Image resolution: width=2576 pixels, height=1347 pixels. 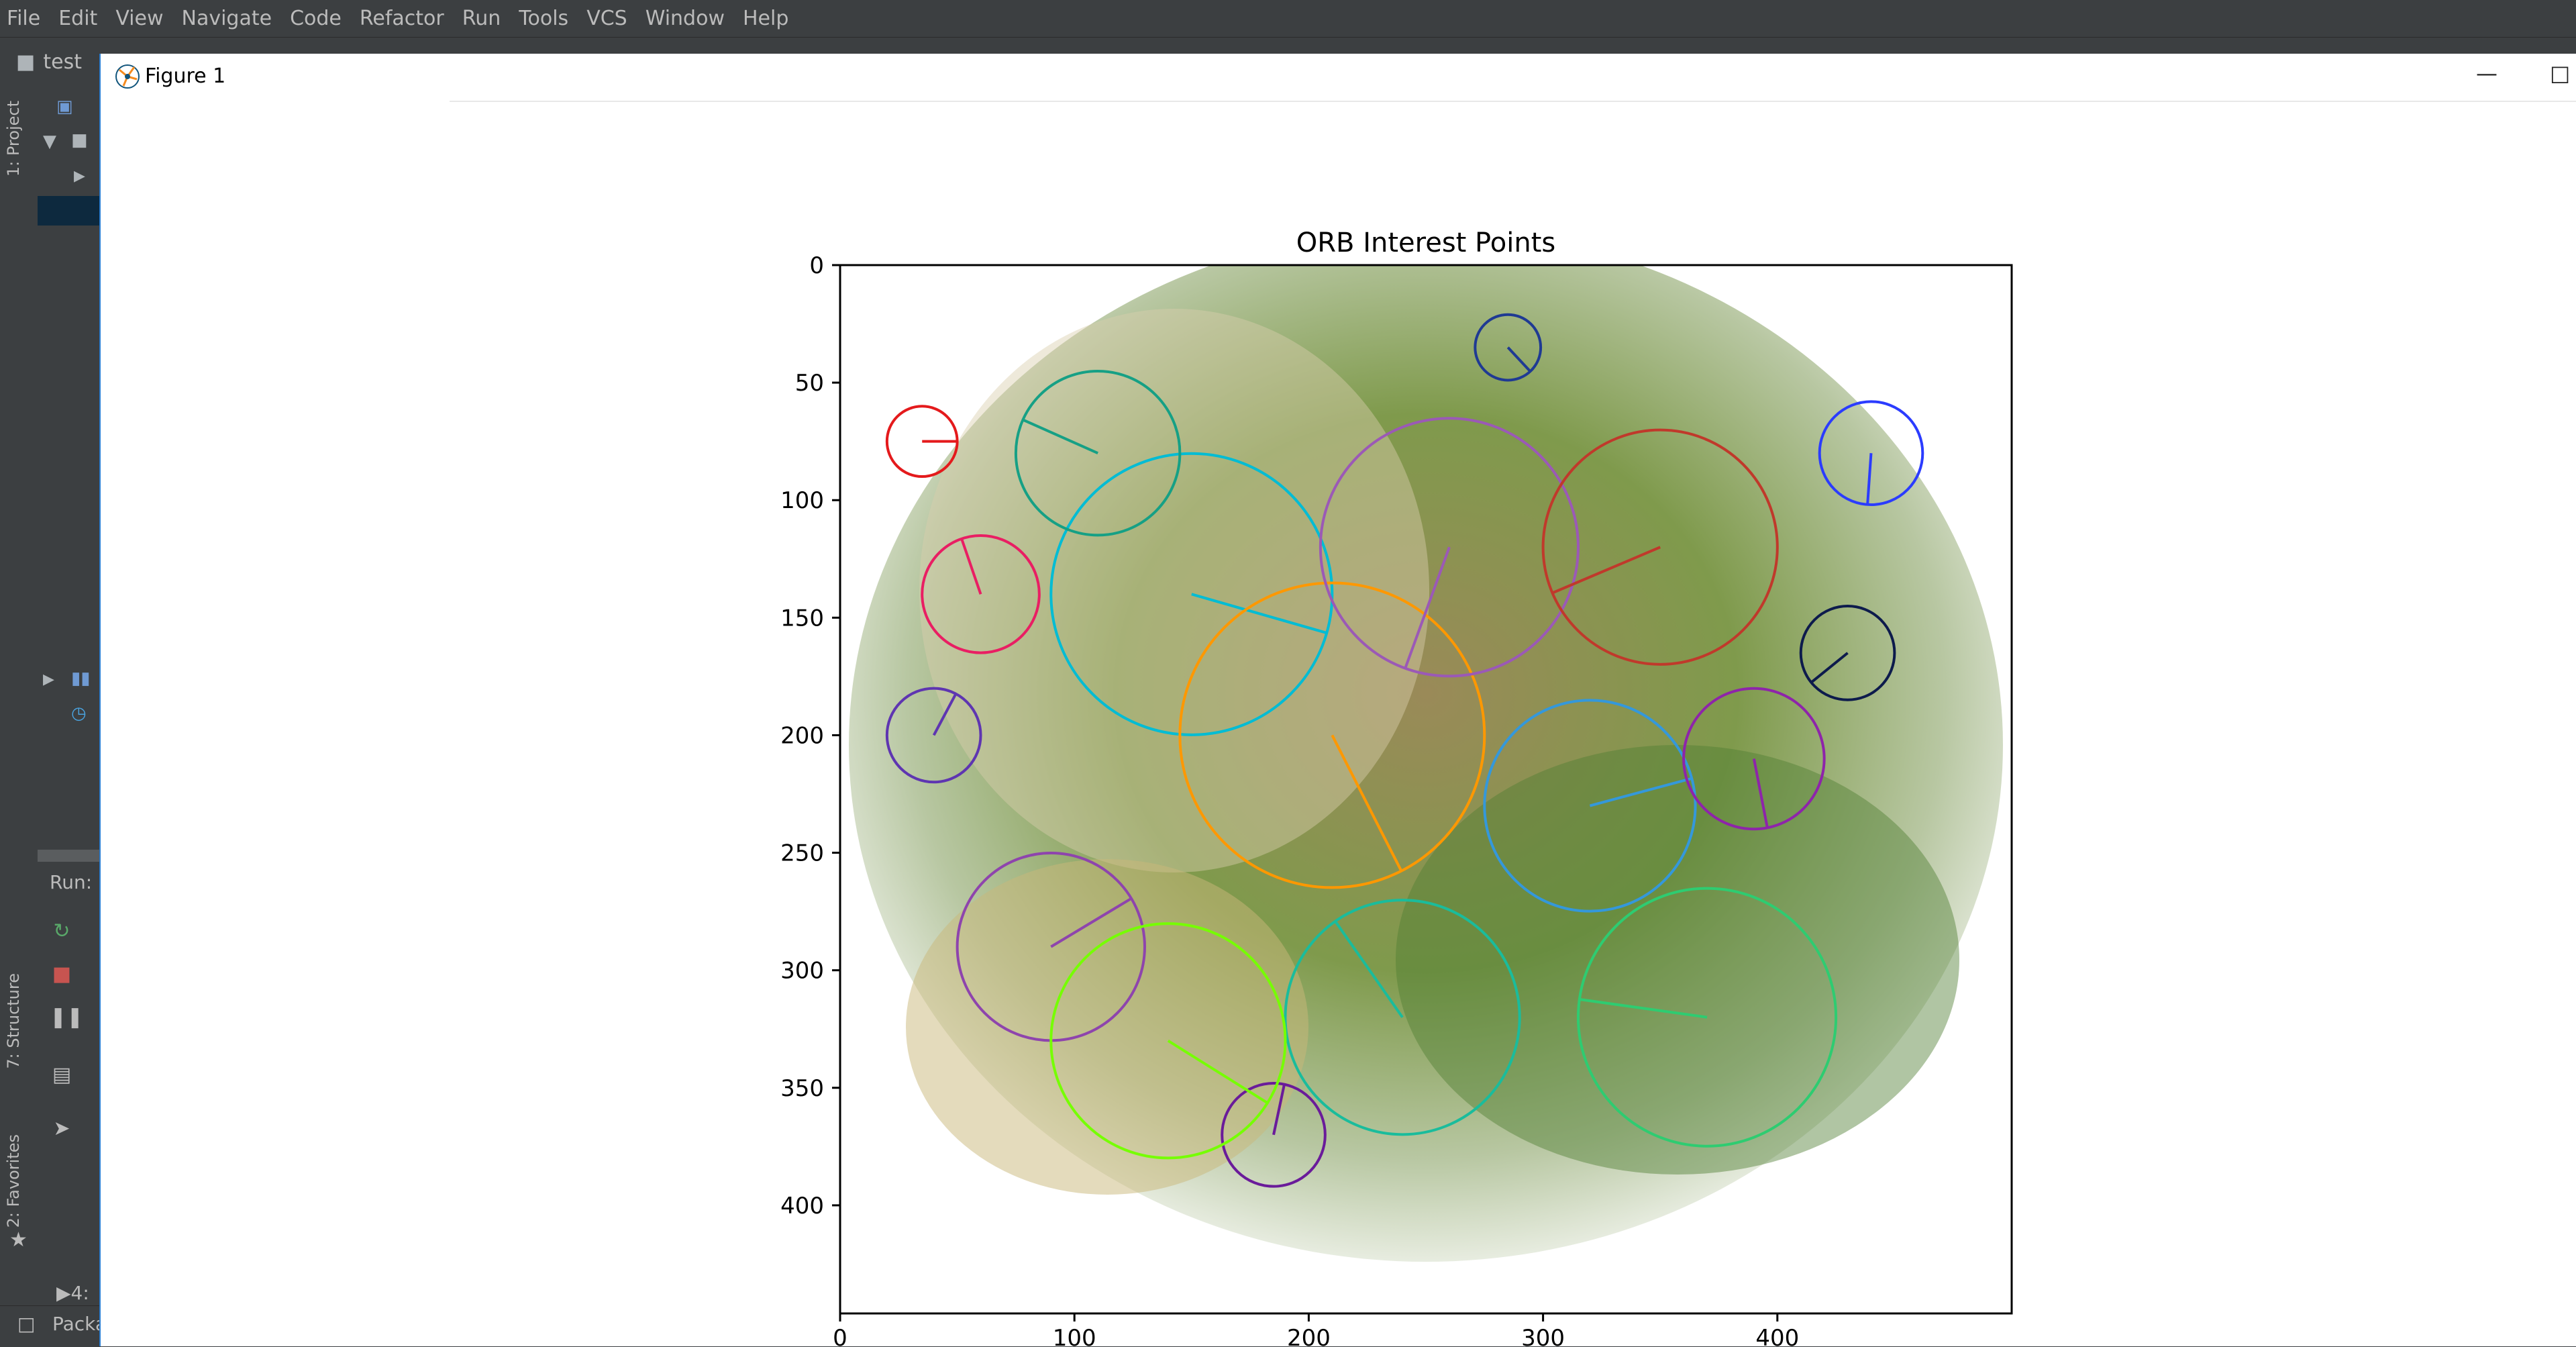 I want to click on menu-code: Code, so click(x=316, y=18).